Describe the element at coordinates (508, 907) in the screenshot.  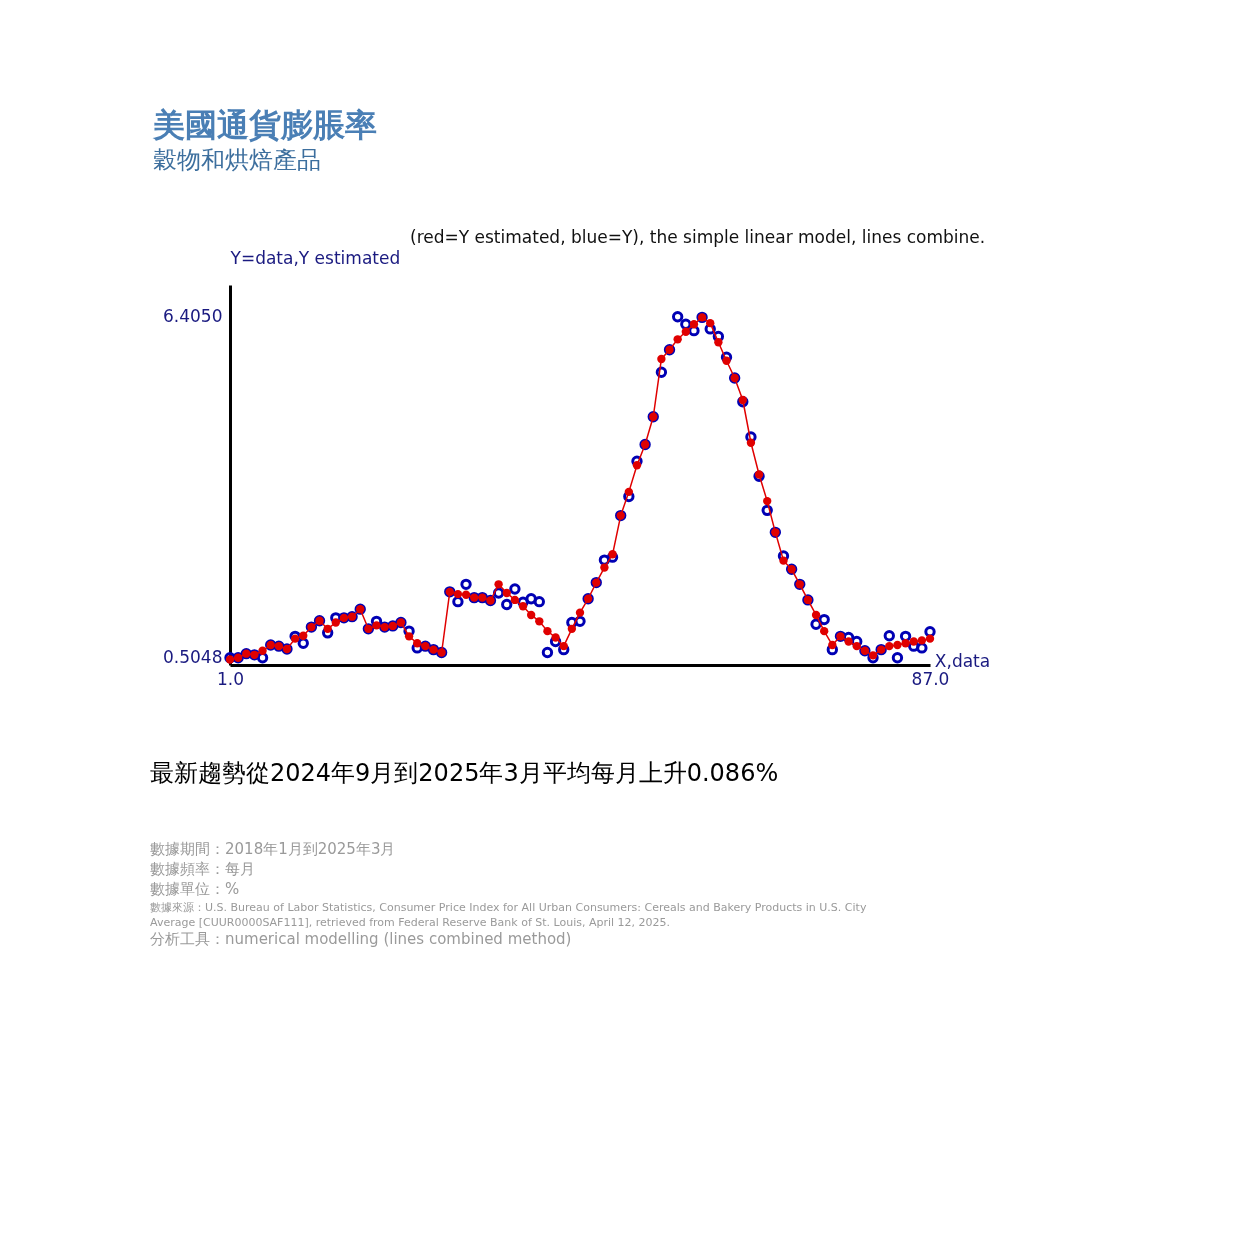
I see `text: 數據來源：U.S. Bureau of Labor Statistics, Consumer Price Index for All Urban Consumers: Cereals and Bakery Products in U.S. City` at that location.